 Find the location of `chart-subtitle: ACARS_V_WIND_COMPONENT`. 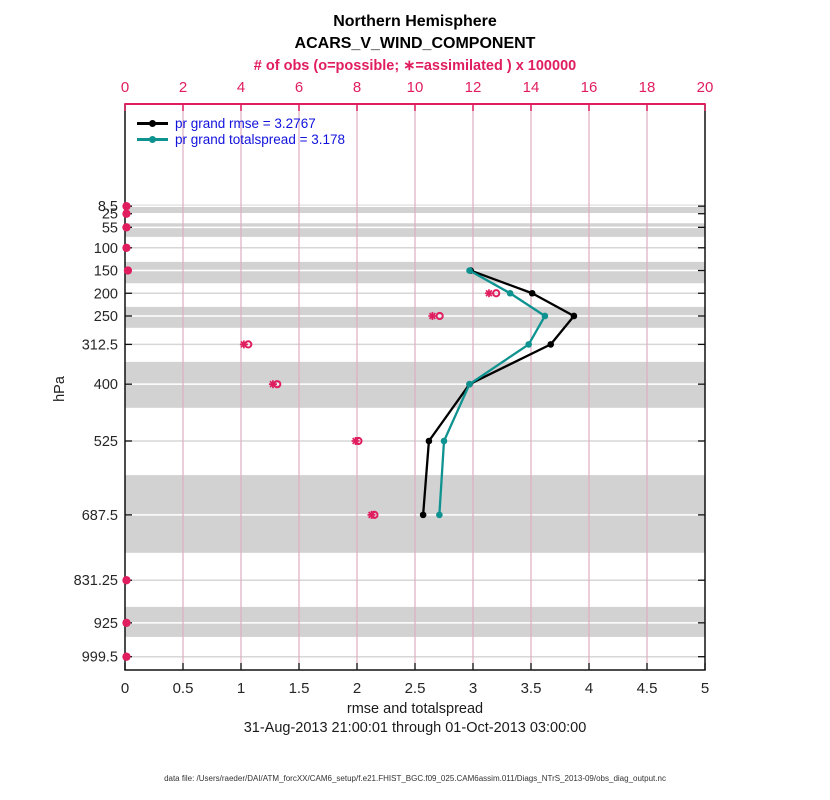

chart-subtitle: ACARS_V_WIND_COMPONENT is located at coordinates (415, 43).